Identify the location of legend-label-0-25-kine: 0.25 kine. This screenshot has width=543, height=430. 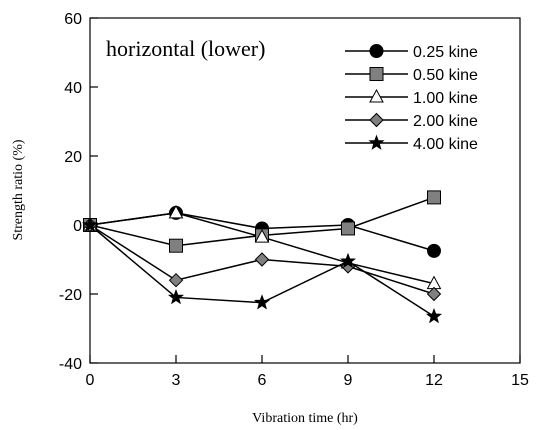
(445, 52).